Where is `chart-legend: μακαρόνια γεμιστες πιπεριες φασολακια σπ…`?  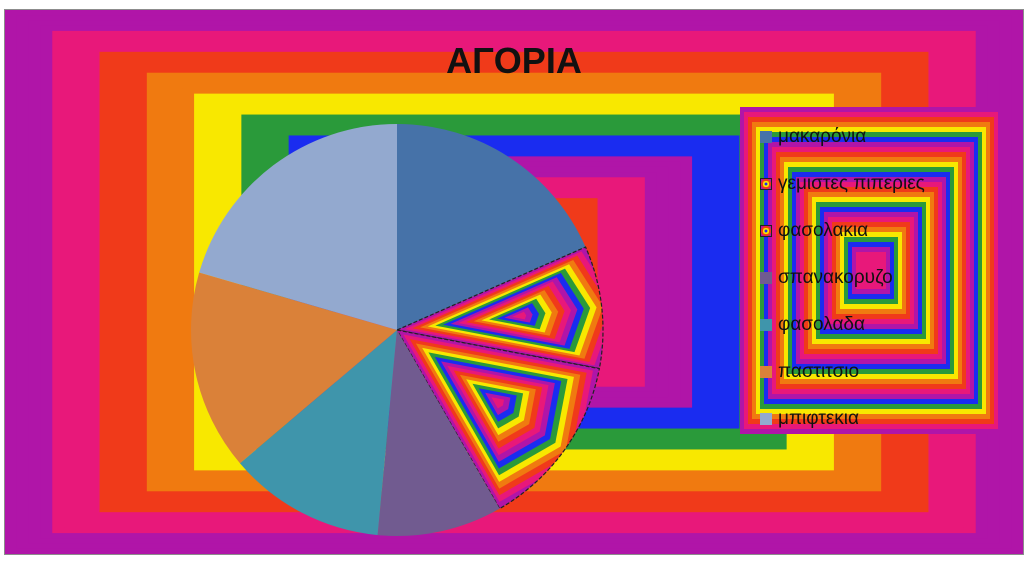
chart-legend: μακαρόνια γεμιστες πιπεριες φασολακια σπ… is located at coordinates (871, 270).